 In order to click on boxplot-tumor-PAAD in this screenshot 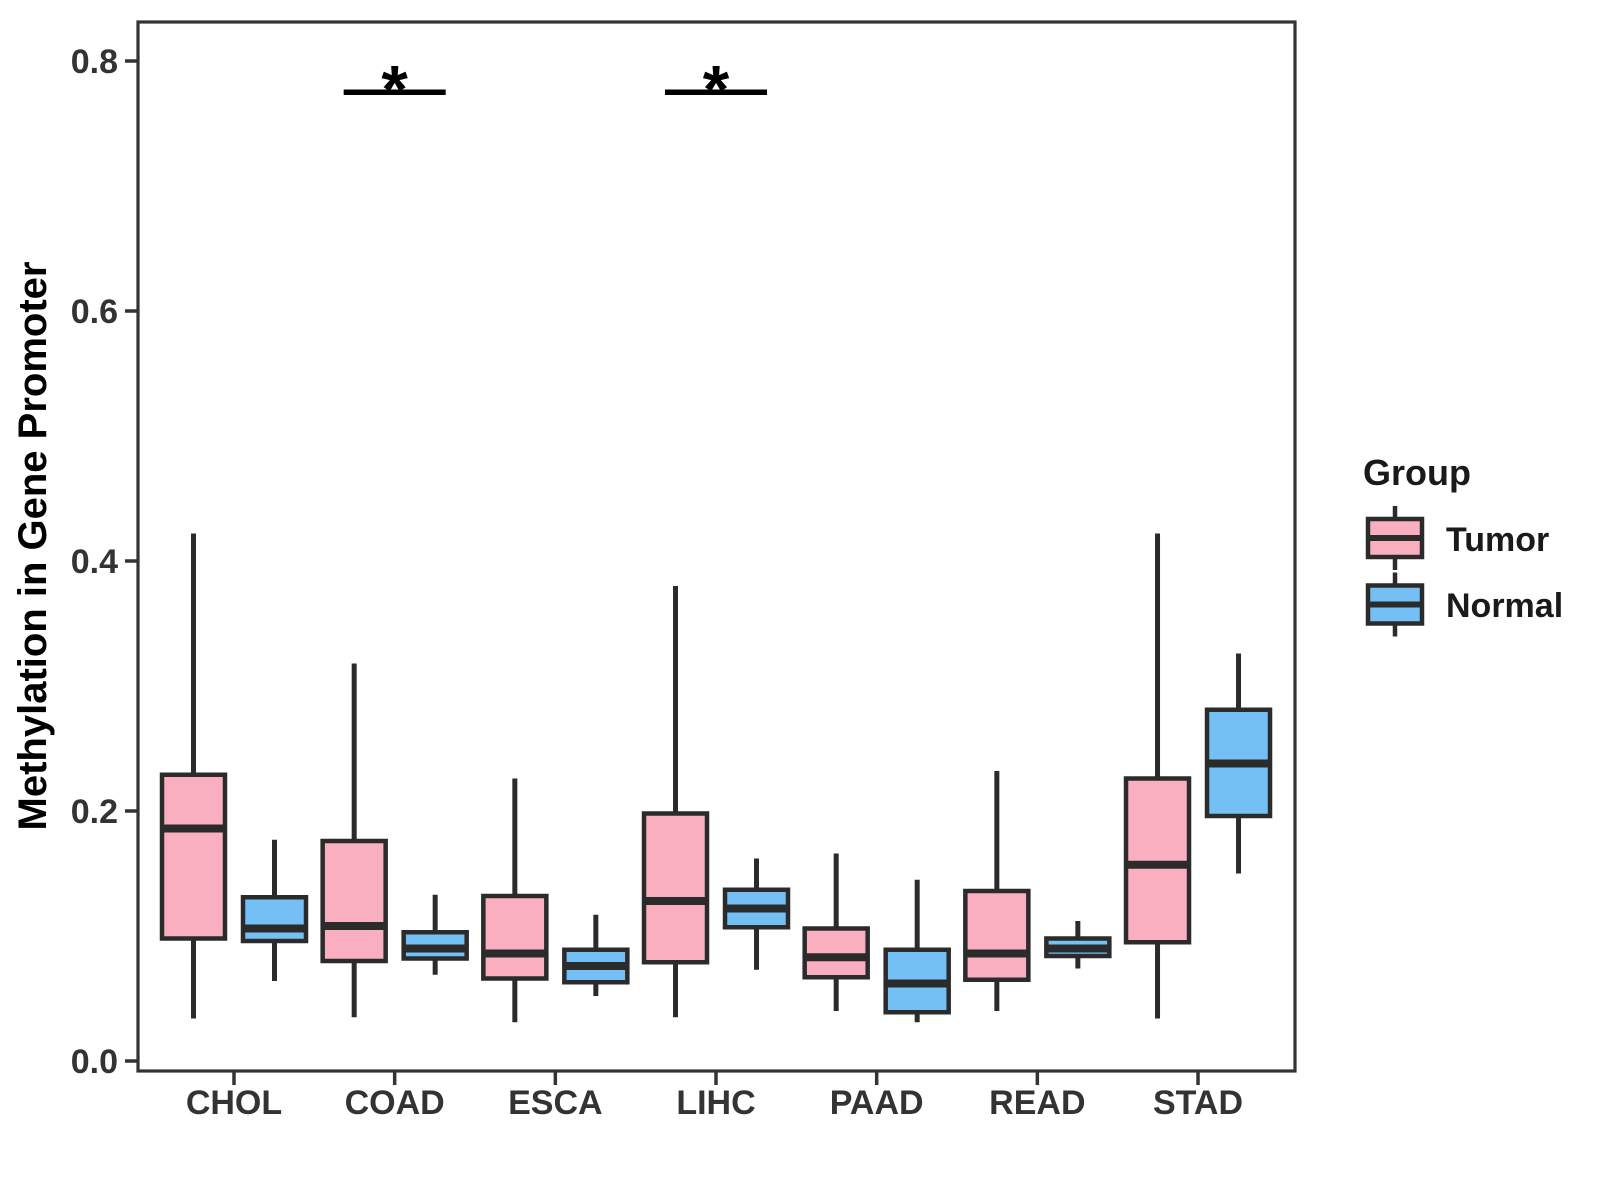, I will do `click(836, 932)`.